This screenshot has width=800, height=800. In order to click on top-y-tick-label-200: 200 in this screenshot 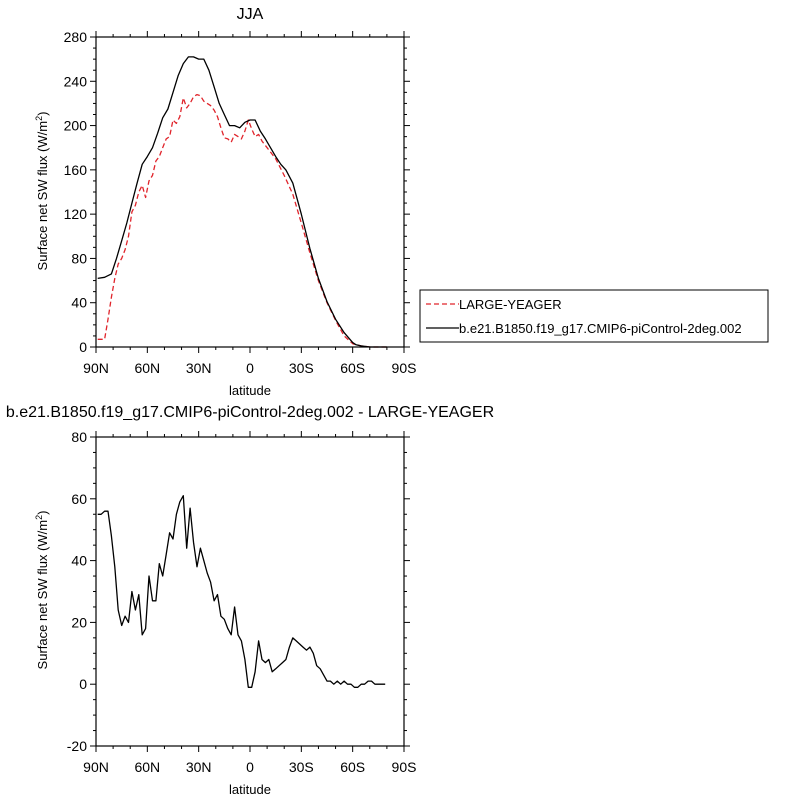, I will do `click(76, 126)`.